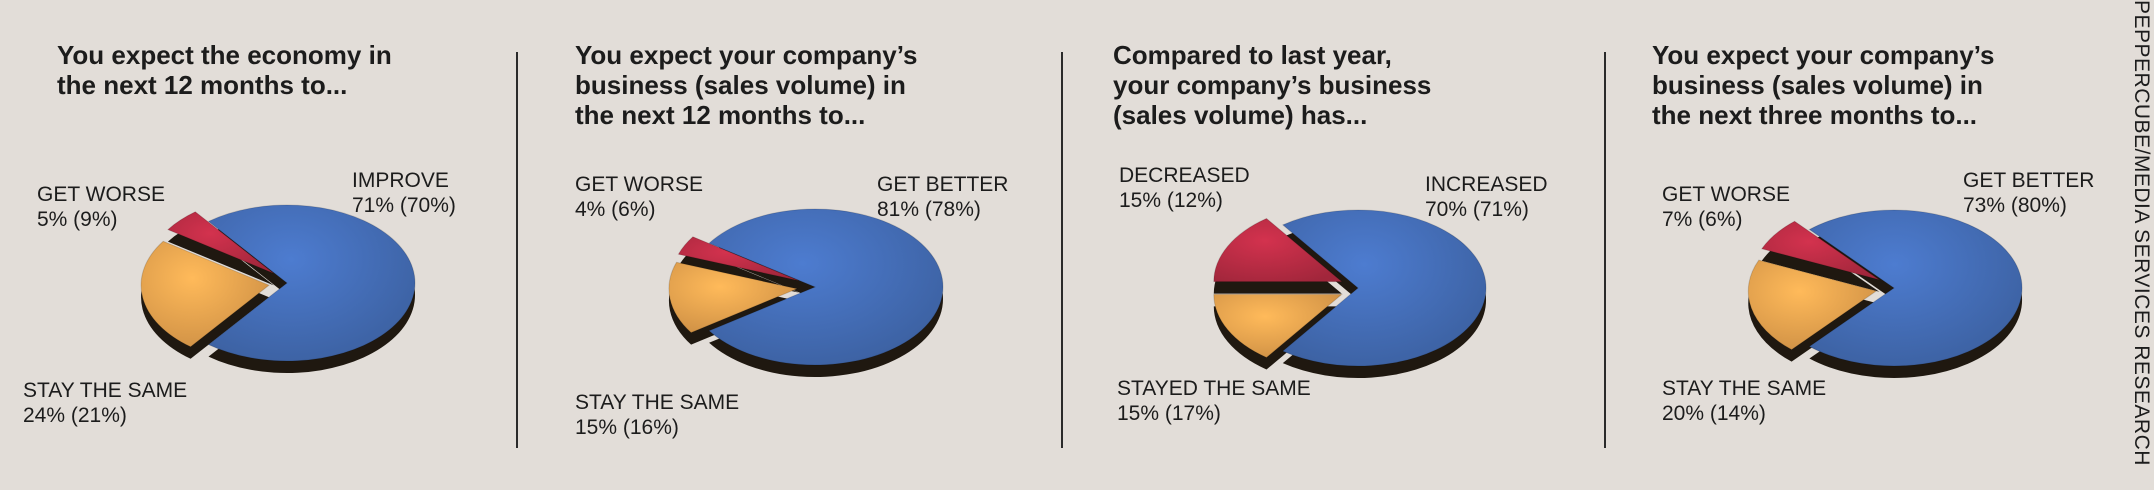  Describe the element at coordinates (1184, 175) in the screenshot. I see `slice-name: DECREASED` at that location.